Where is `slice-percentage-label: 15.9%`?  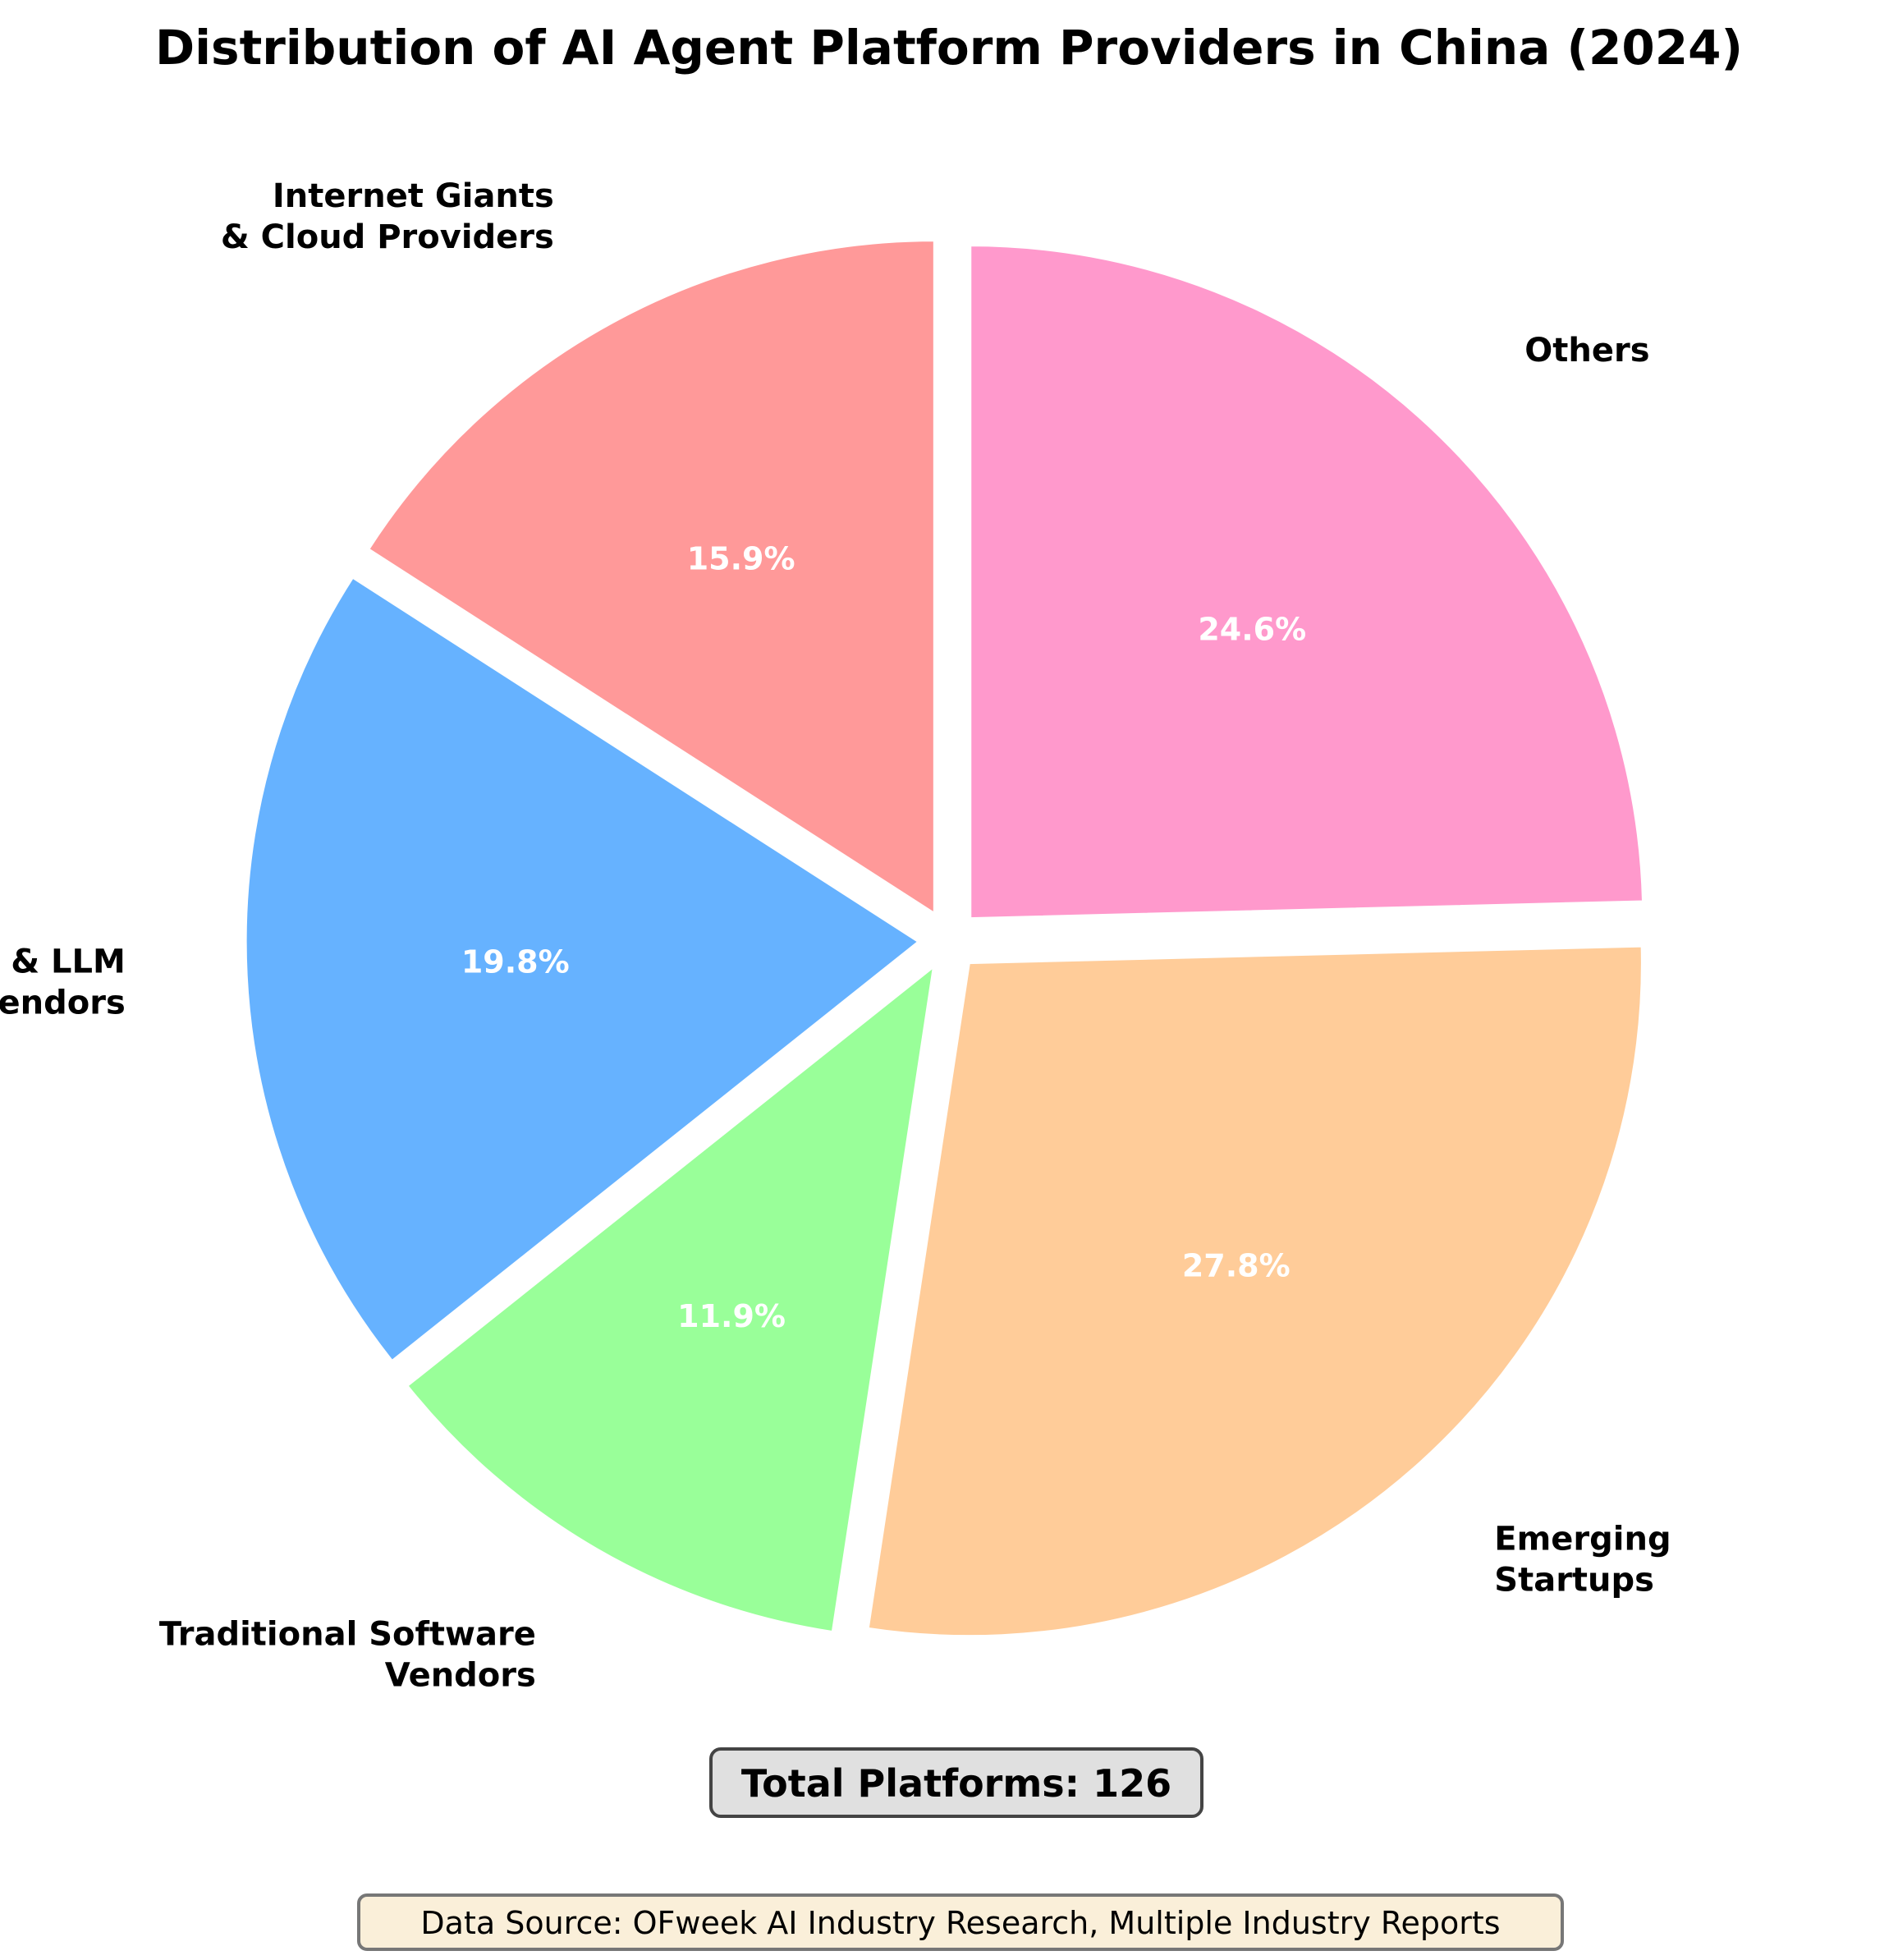 slice-percentage-label: 15.9% is located at coordinates (741, 559).